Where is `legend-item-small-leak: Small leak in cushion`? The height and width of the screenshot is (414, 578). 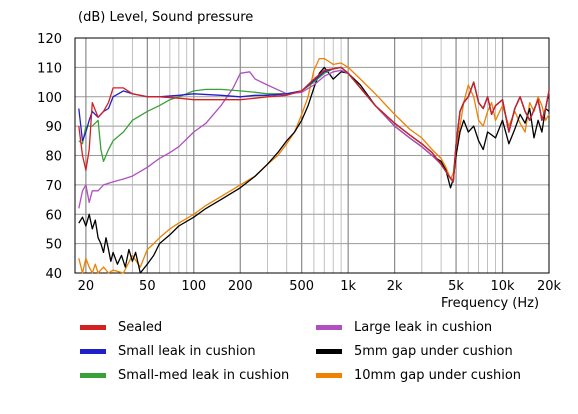
legend-item-small-leak: Small leak in cushion is located at coordinates (168, 351).